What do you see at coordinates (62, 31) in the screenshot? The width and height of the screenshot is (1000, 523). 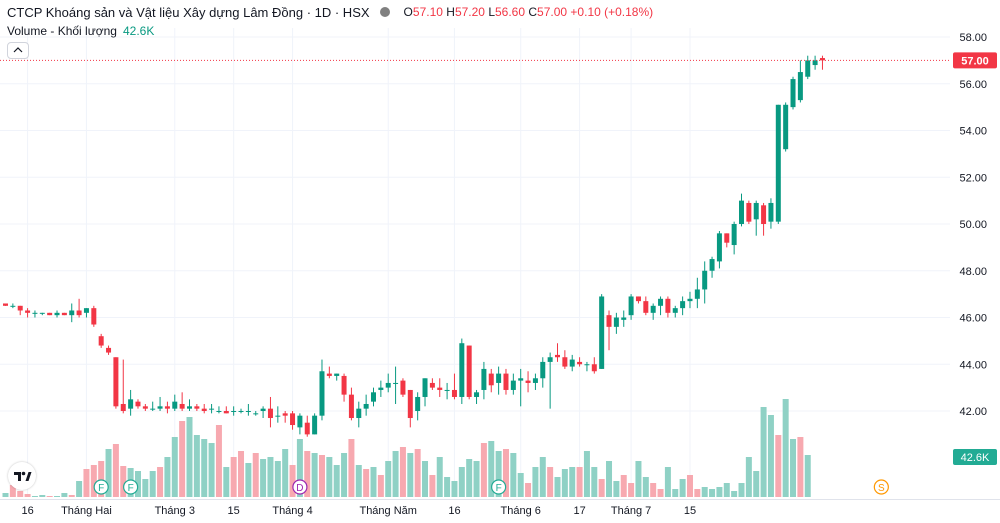 I see `volume-label: Volume - Khối lượng` at bounding box center [62, 31].